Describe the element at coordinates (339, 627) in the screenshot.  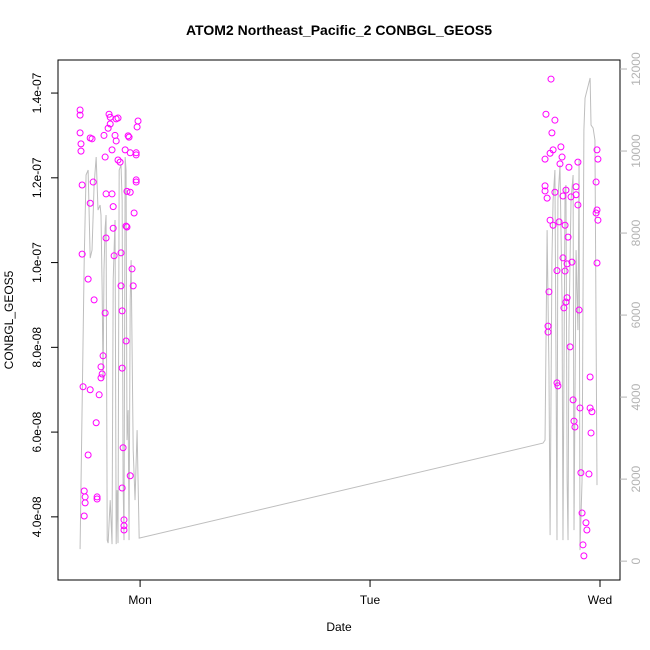
I see `x-axis-label: Date` at that location.